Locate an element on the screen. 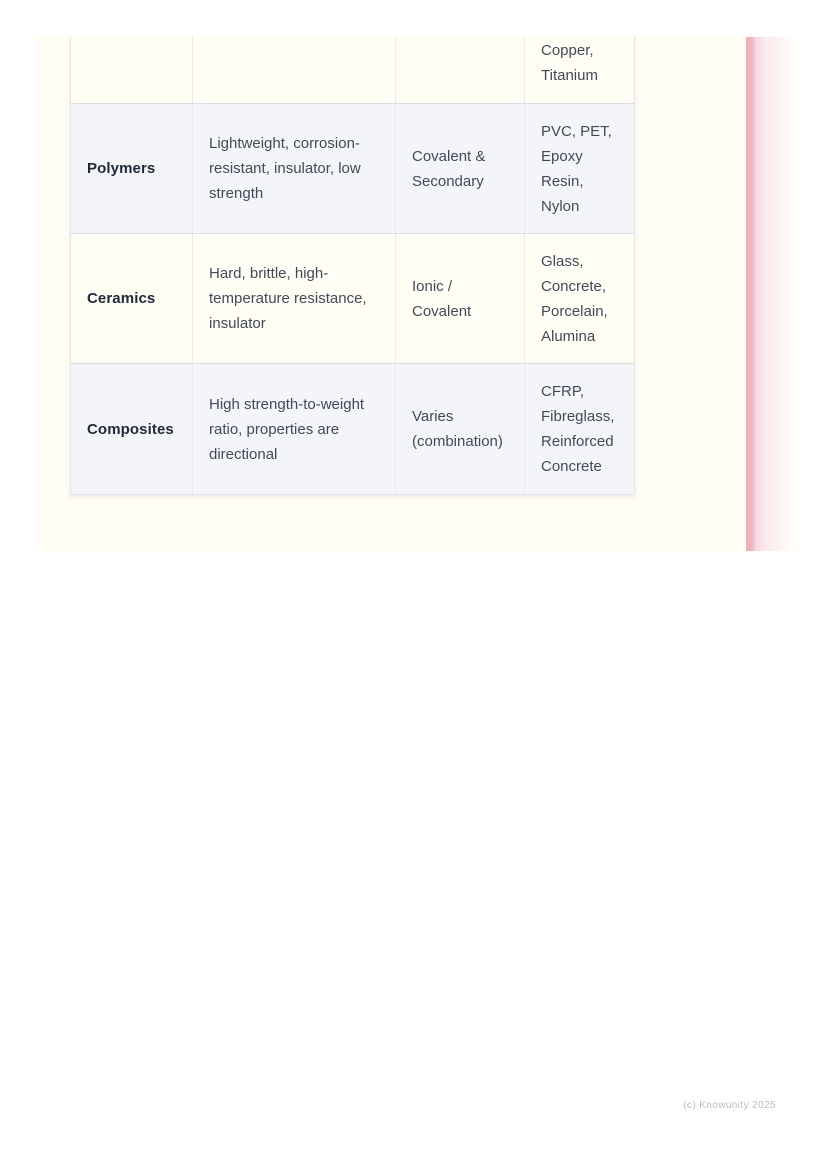  cell-bonding-ceramics: Ionic / Covalent is located at coordinates (460, 299).